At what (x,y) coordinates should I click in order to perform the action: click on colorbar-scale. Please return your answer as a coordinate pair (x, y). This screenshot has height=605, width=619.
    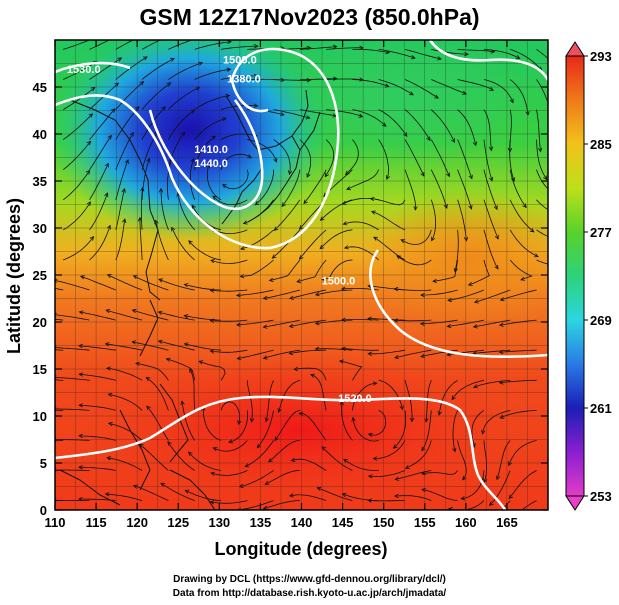
    Looking at the image, I should click on (575, 276).